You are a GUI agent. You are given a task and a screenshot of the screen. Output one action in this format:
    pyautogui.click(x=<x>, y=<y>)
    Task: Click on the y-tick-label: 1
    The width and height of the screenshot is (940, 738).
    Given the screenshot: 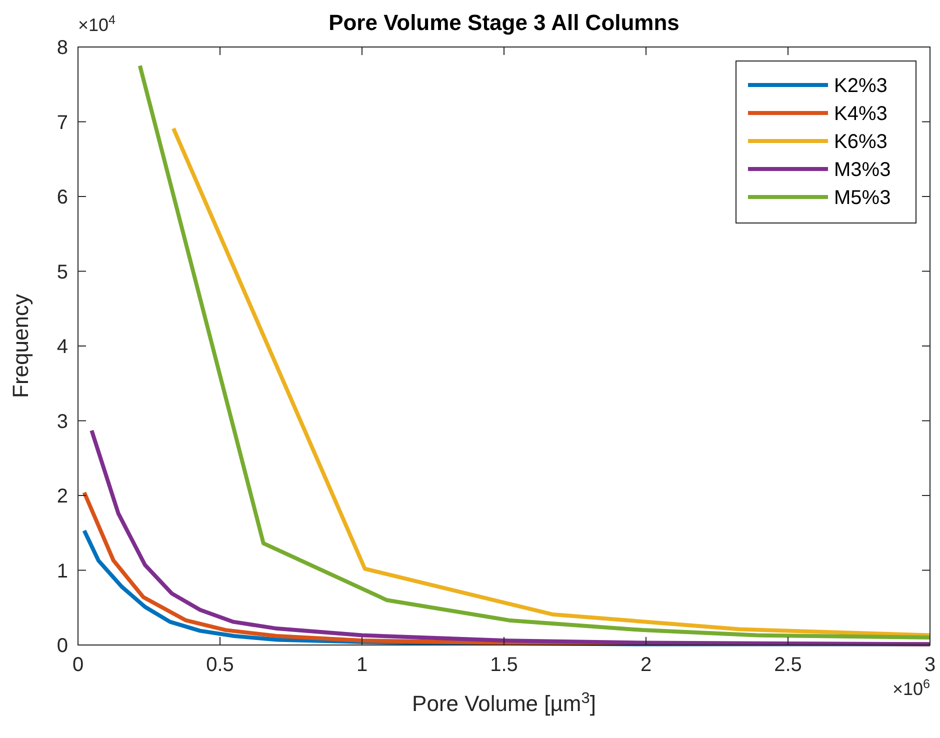 What is the action you would take?
    pyautogui.click(x=62, y=571)
    